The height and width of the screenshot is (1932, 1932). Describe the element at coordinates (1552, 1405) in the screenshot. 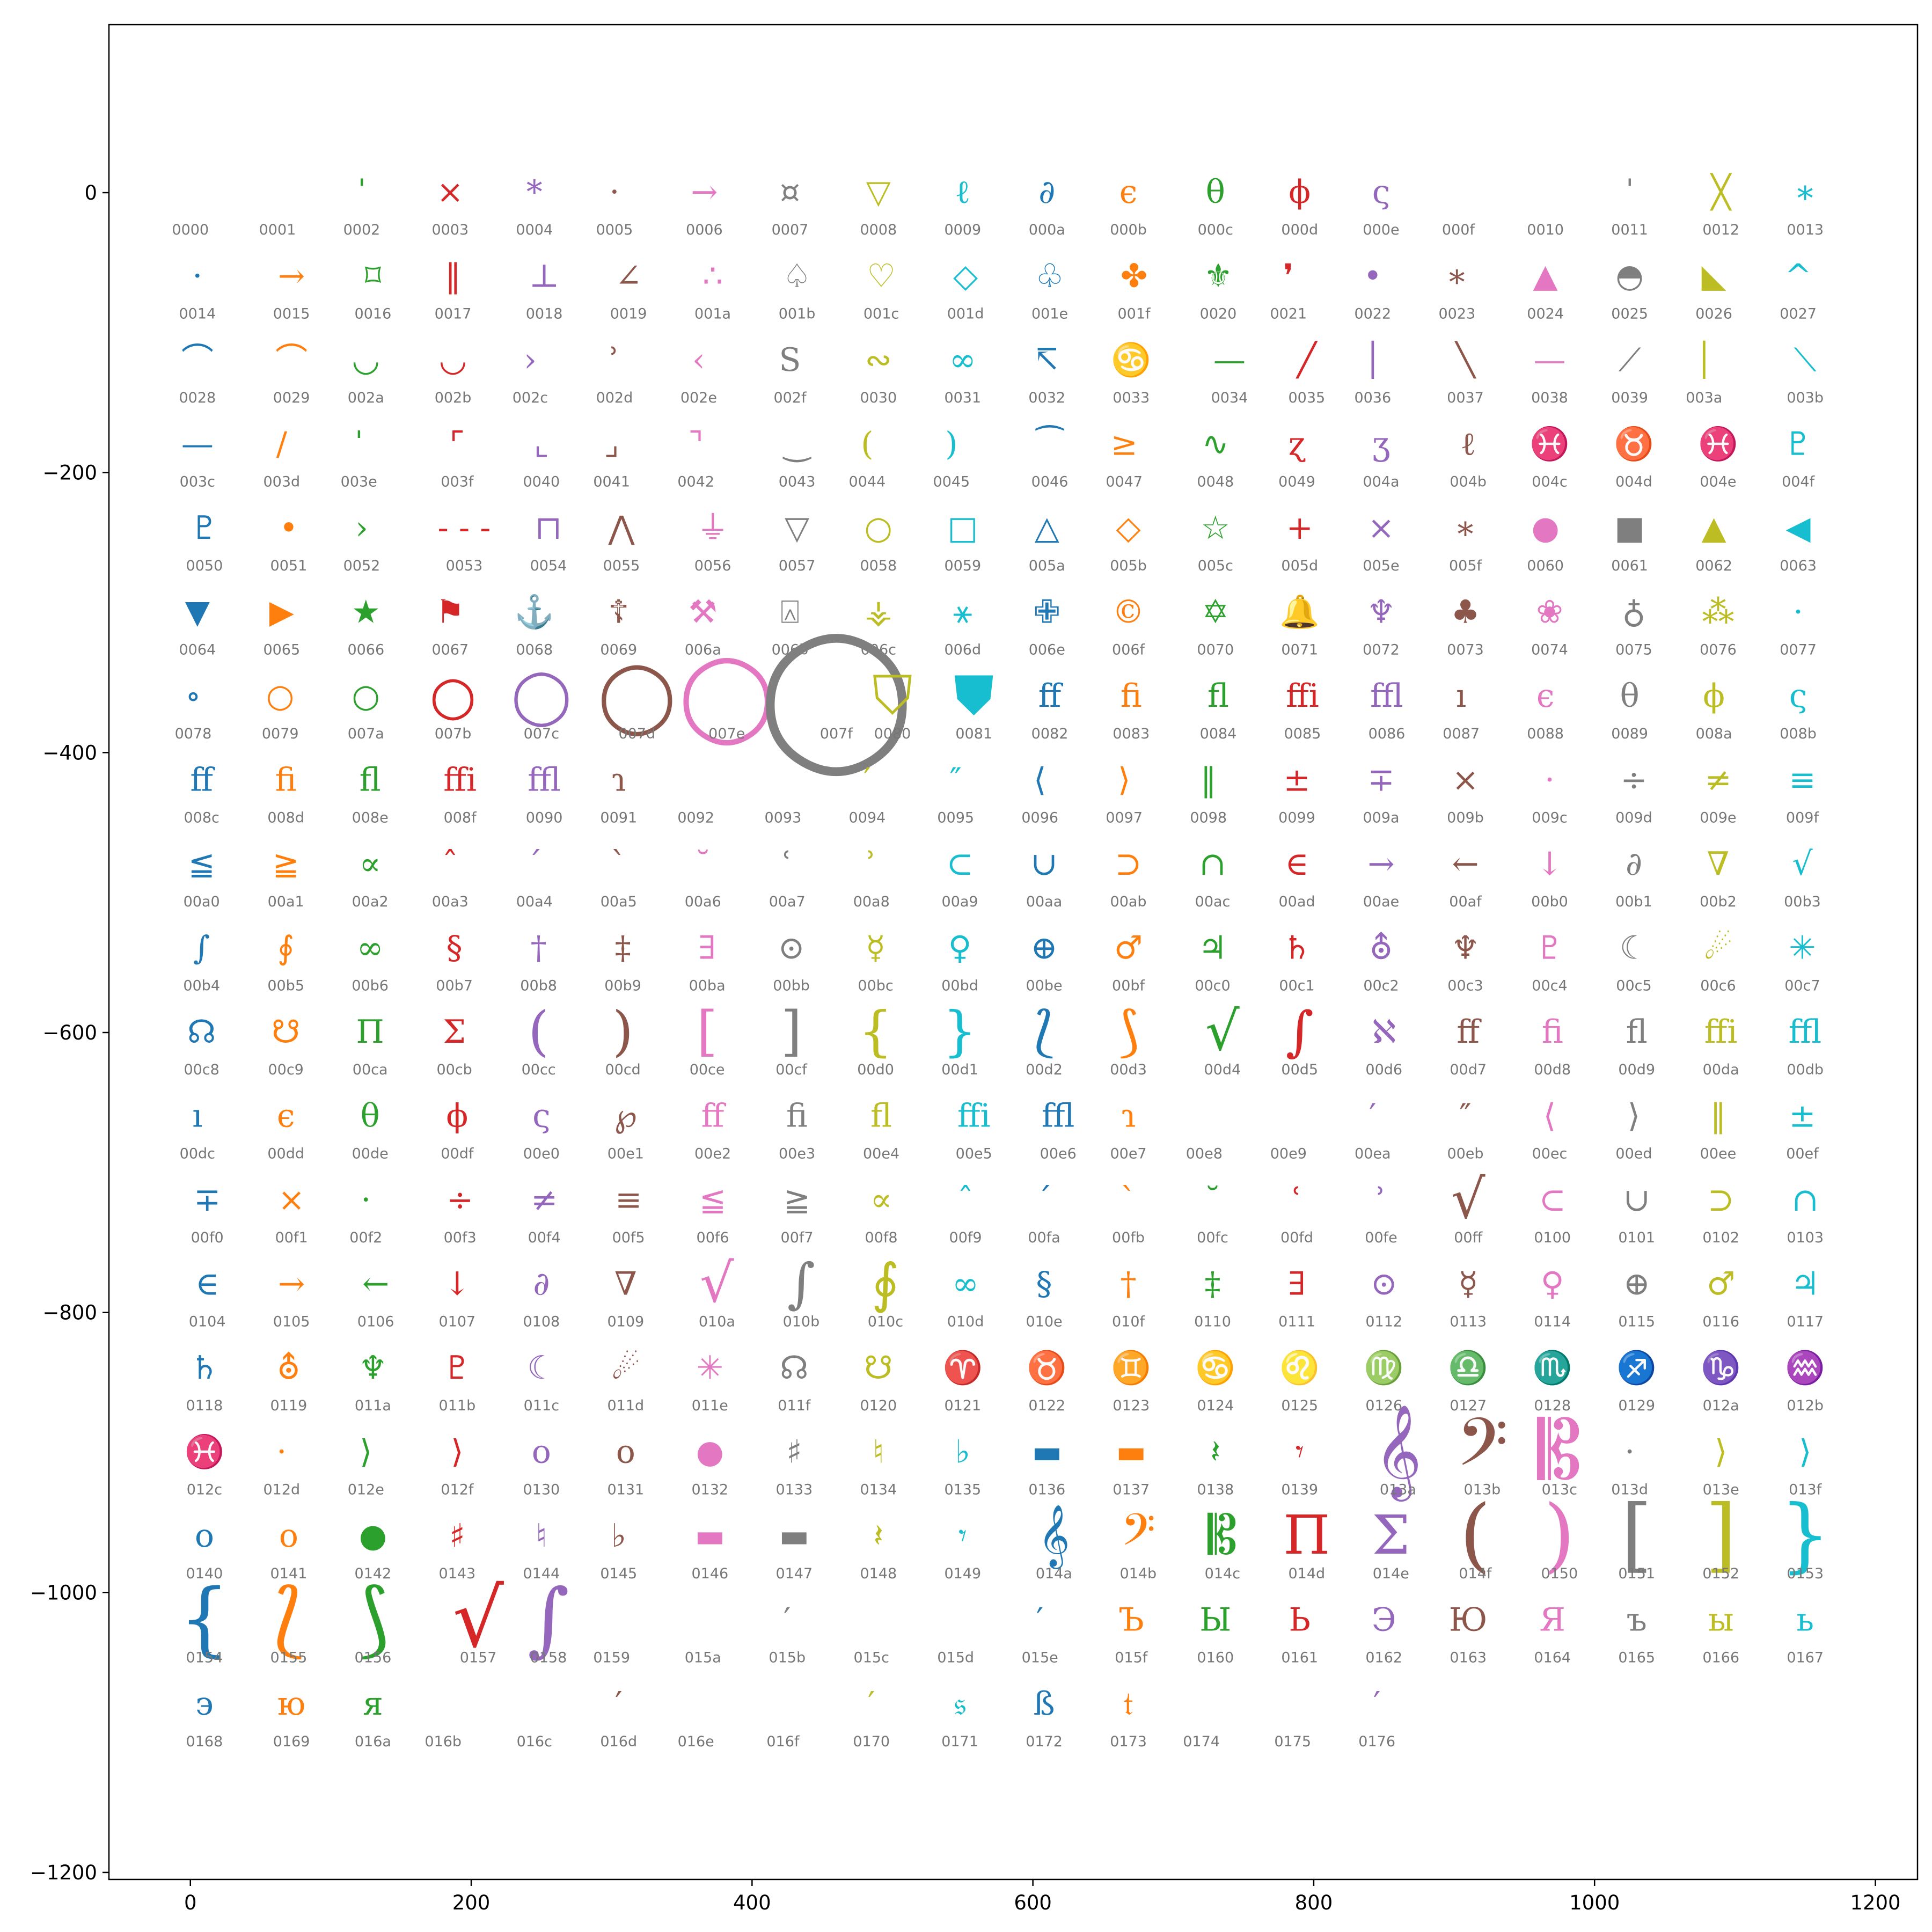

I see `glyph-code-label: 0128` at that location.